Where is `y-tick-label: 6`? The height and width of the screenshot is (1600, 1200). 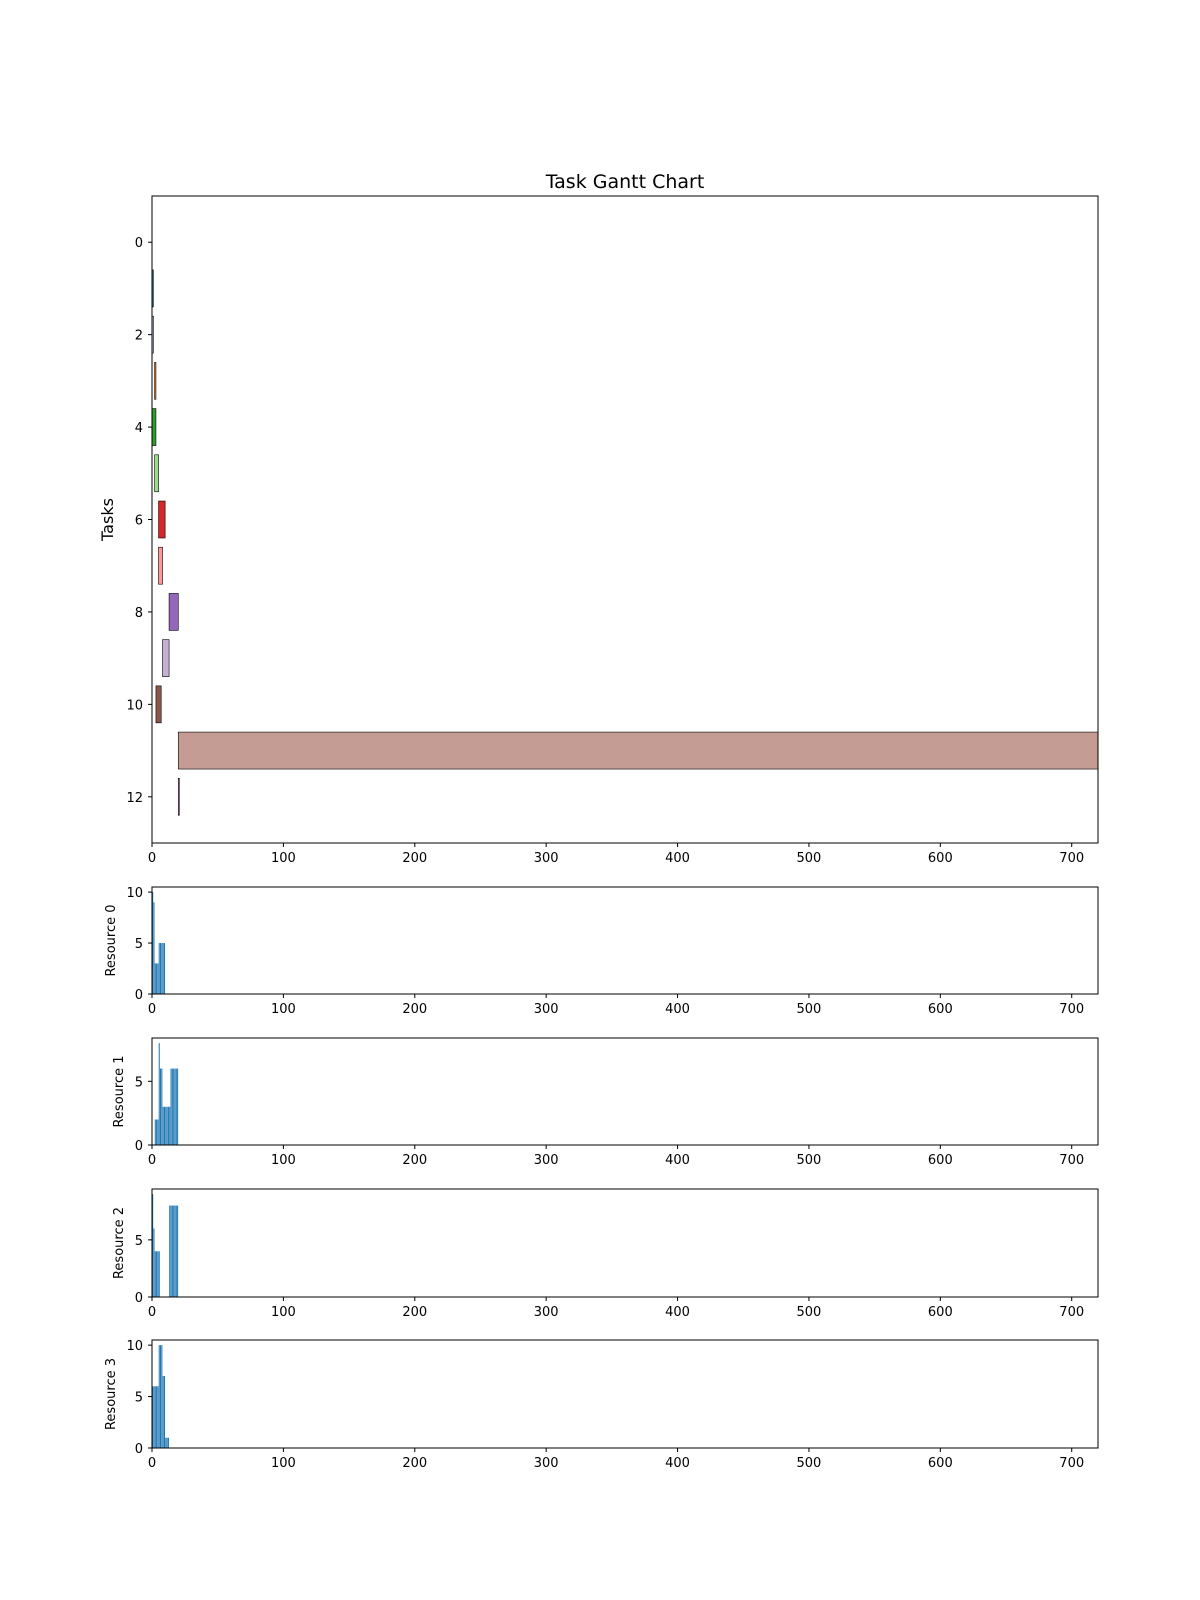
y-tick-label: 6 is located at coordinates (139, 521).